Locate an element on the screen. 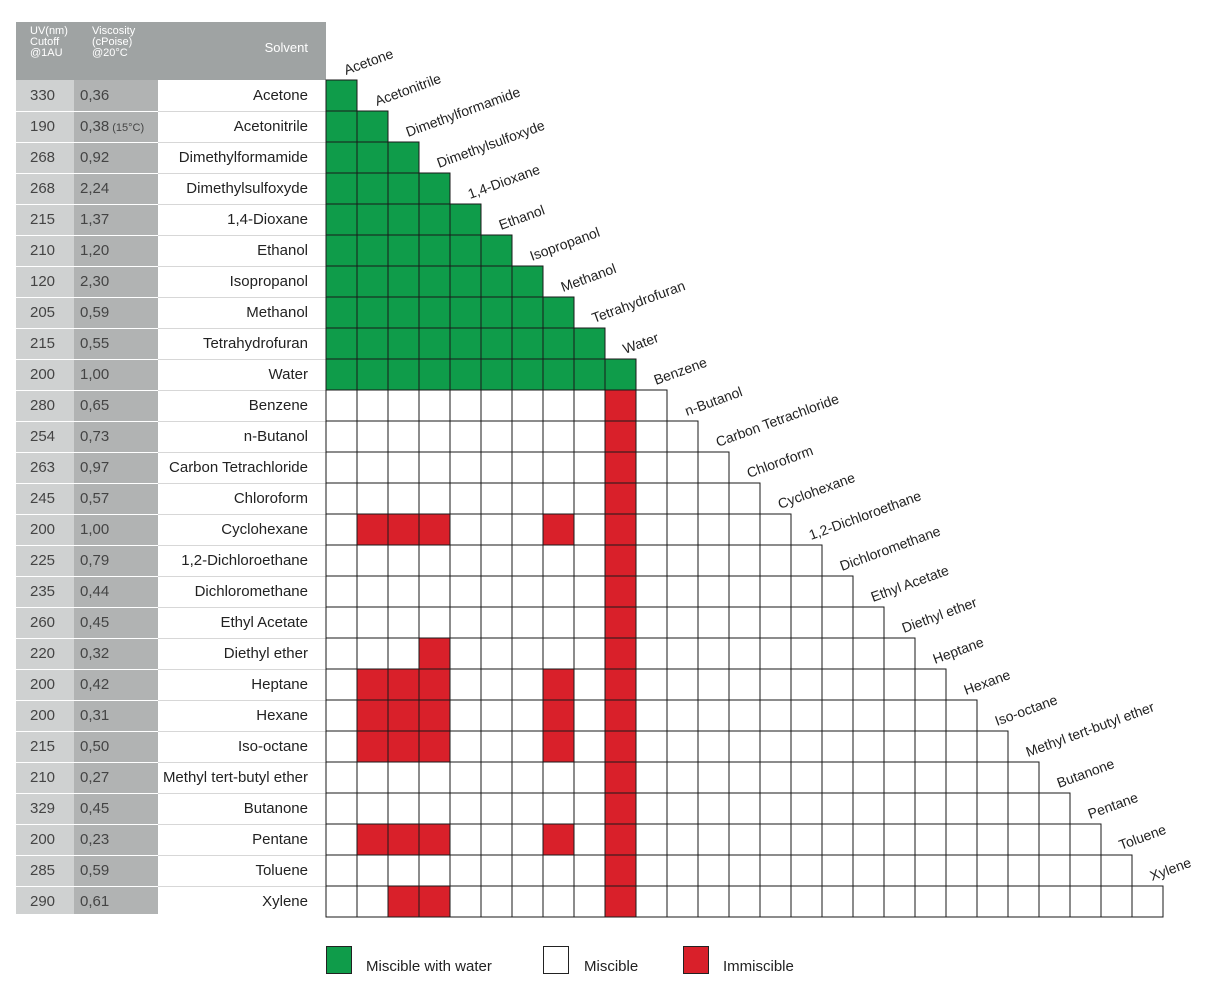  uv-cutoff-value: 290 is located at coordinates (43, 901).